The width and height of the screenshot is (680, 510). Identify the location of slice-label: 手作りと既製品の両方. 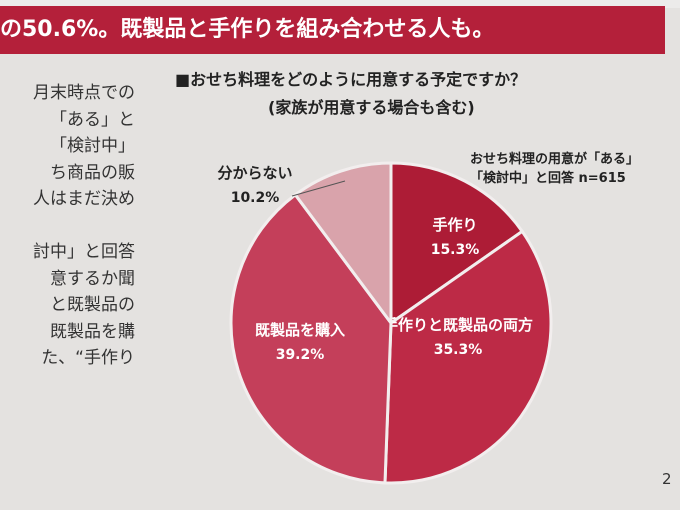
(458, 325).